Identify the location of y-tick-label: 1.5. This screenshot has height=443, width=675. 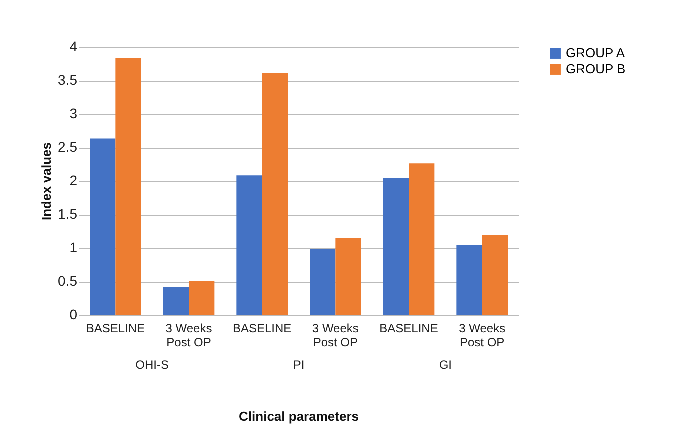
(68, 214).